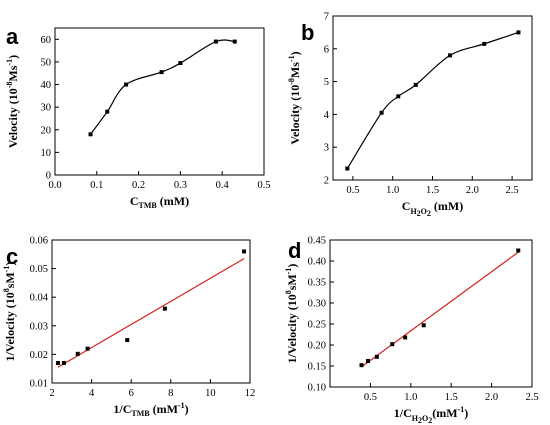  What do you see at coordinates (51, 393) in the screenshot?
I see `x-tick-label: 2` at bounding box center [51, 393].